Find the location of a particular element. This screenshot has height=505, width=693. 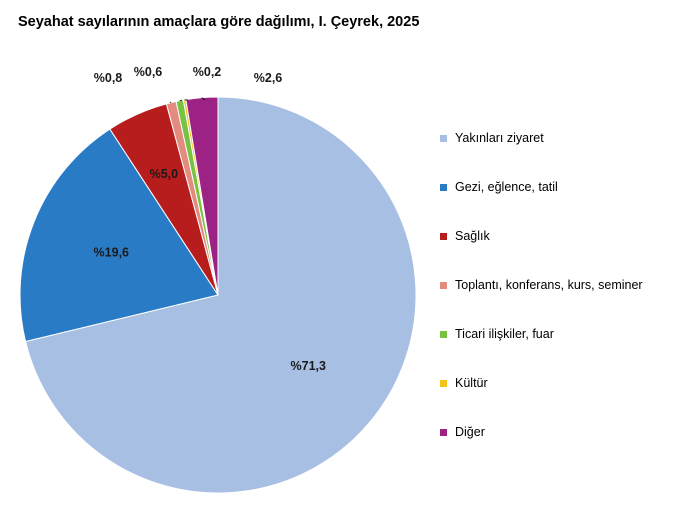

data-label: %2,6 is located at coordinates (268, 78).